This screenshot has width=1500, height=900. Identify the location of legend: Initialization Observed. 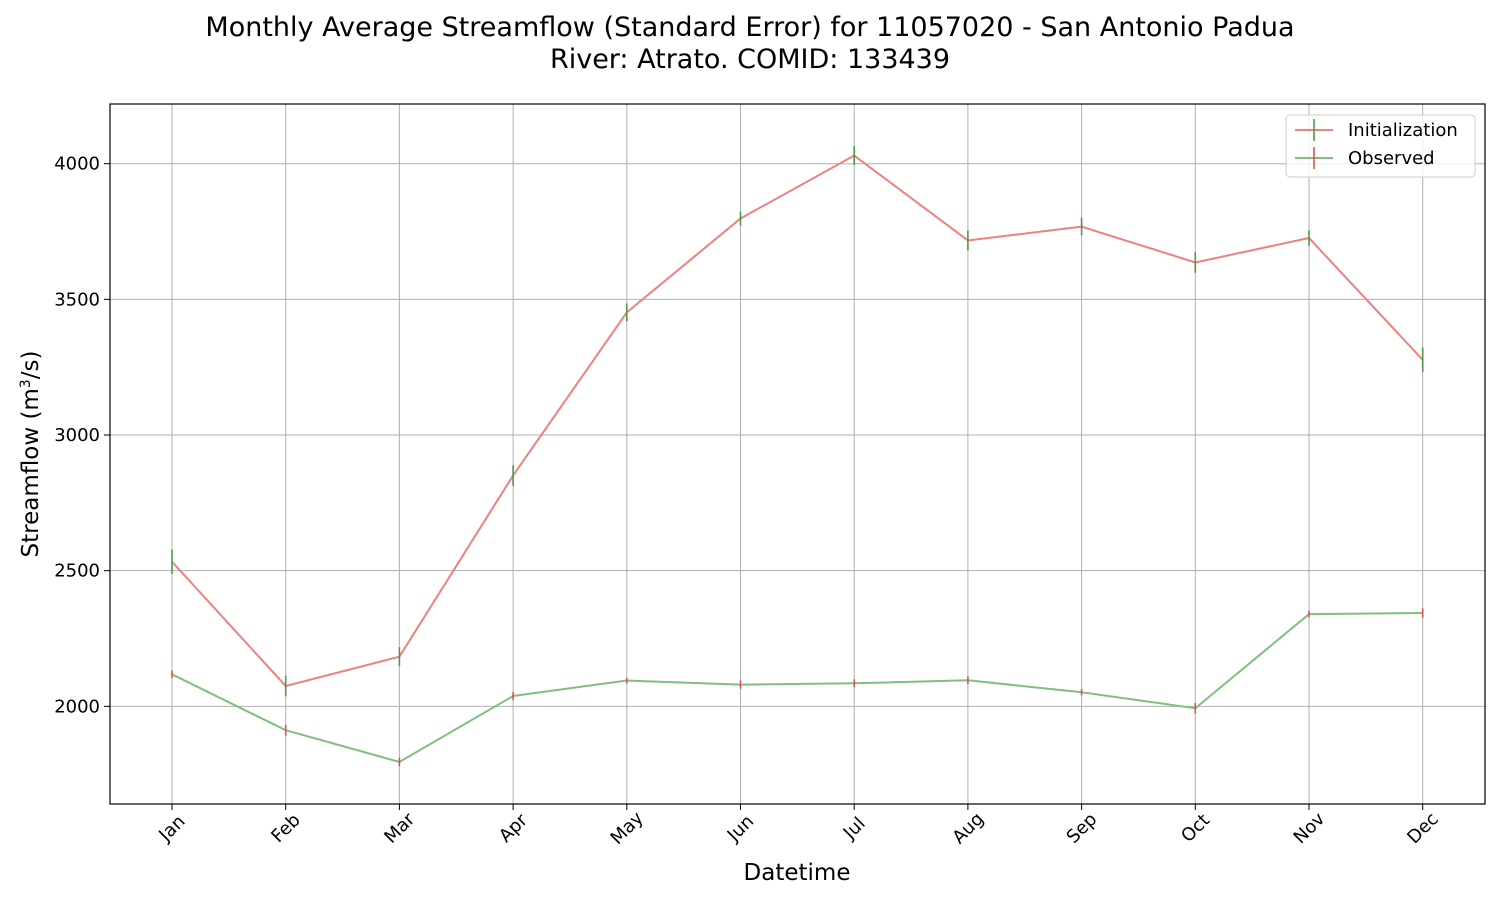
(1380, 146).